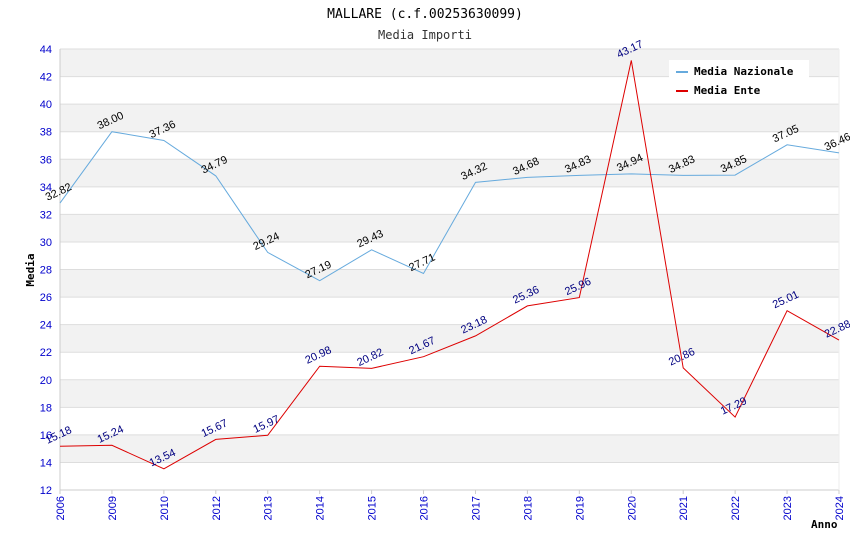 The width and height of the screenshot is (850, 550). Describe the element at coordinates (425, 35) in the screenshot. I see `chart-subtitle: Media Importi` at that location.